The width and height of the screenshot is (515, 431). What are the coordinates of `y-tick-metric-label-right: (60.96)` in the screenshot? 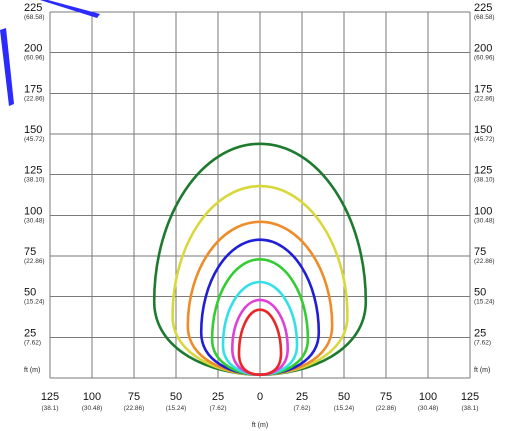 It's located at (484, 58).